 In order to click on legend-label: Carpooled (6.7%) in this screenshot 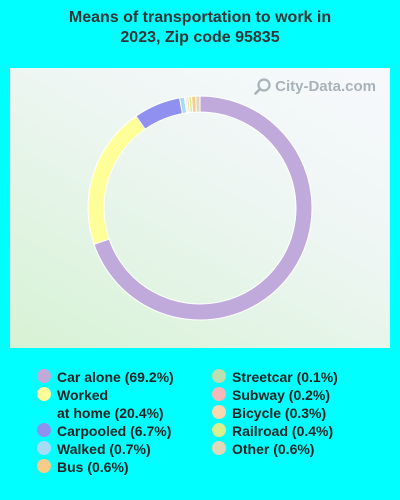, I will do `click(114, 431)`.